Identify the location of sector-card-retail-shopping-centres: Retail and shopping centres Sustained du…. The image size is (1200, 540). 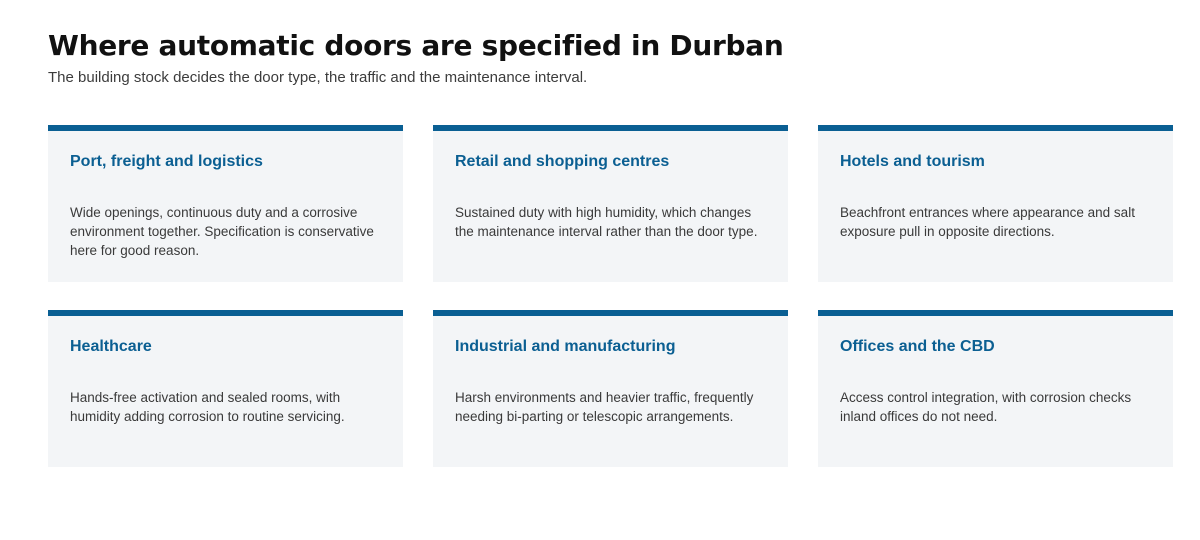
(610, 203).